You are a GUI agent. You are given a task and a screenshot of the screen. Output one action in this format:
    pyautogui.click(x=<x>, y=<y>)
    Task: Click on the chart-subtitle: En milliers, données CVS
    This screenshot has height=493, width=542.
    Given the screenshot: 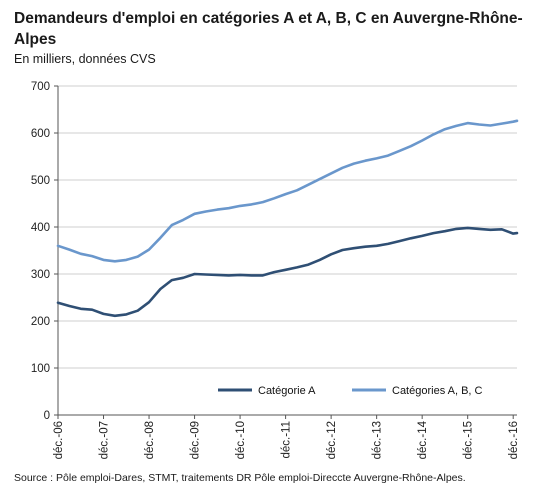 What is the action you would take?
    pyautogui.click(x=85, y=59)
    